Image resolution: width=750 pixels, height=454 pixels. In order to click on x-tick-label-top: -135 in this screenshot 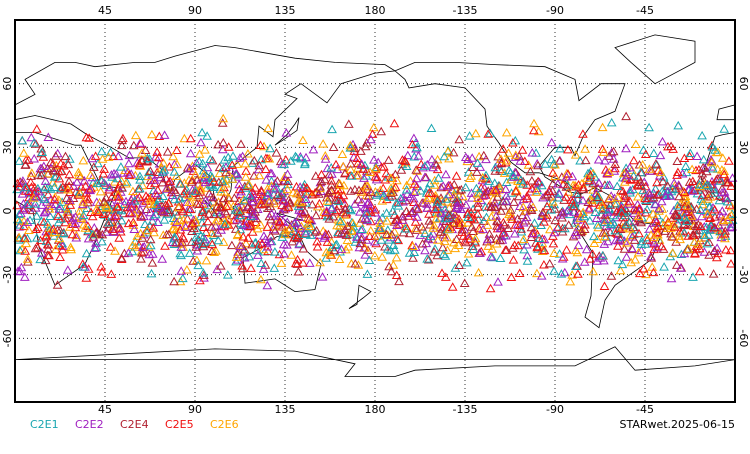, I will do `click(465, 10)`.